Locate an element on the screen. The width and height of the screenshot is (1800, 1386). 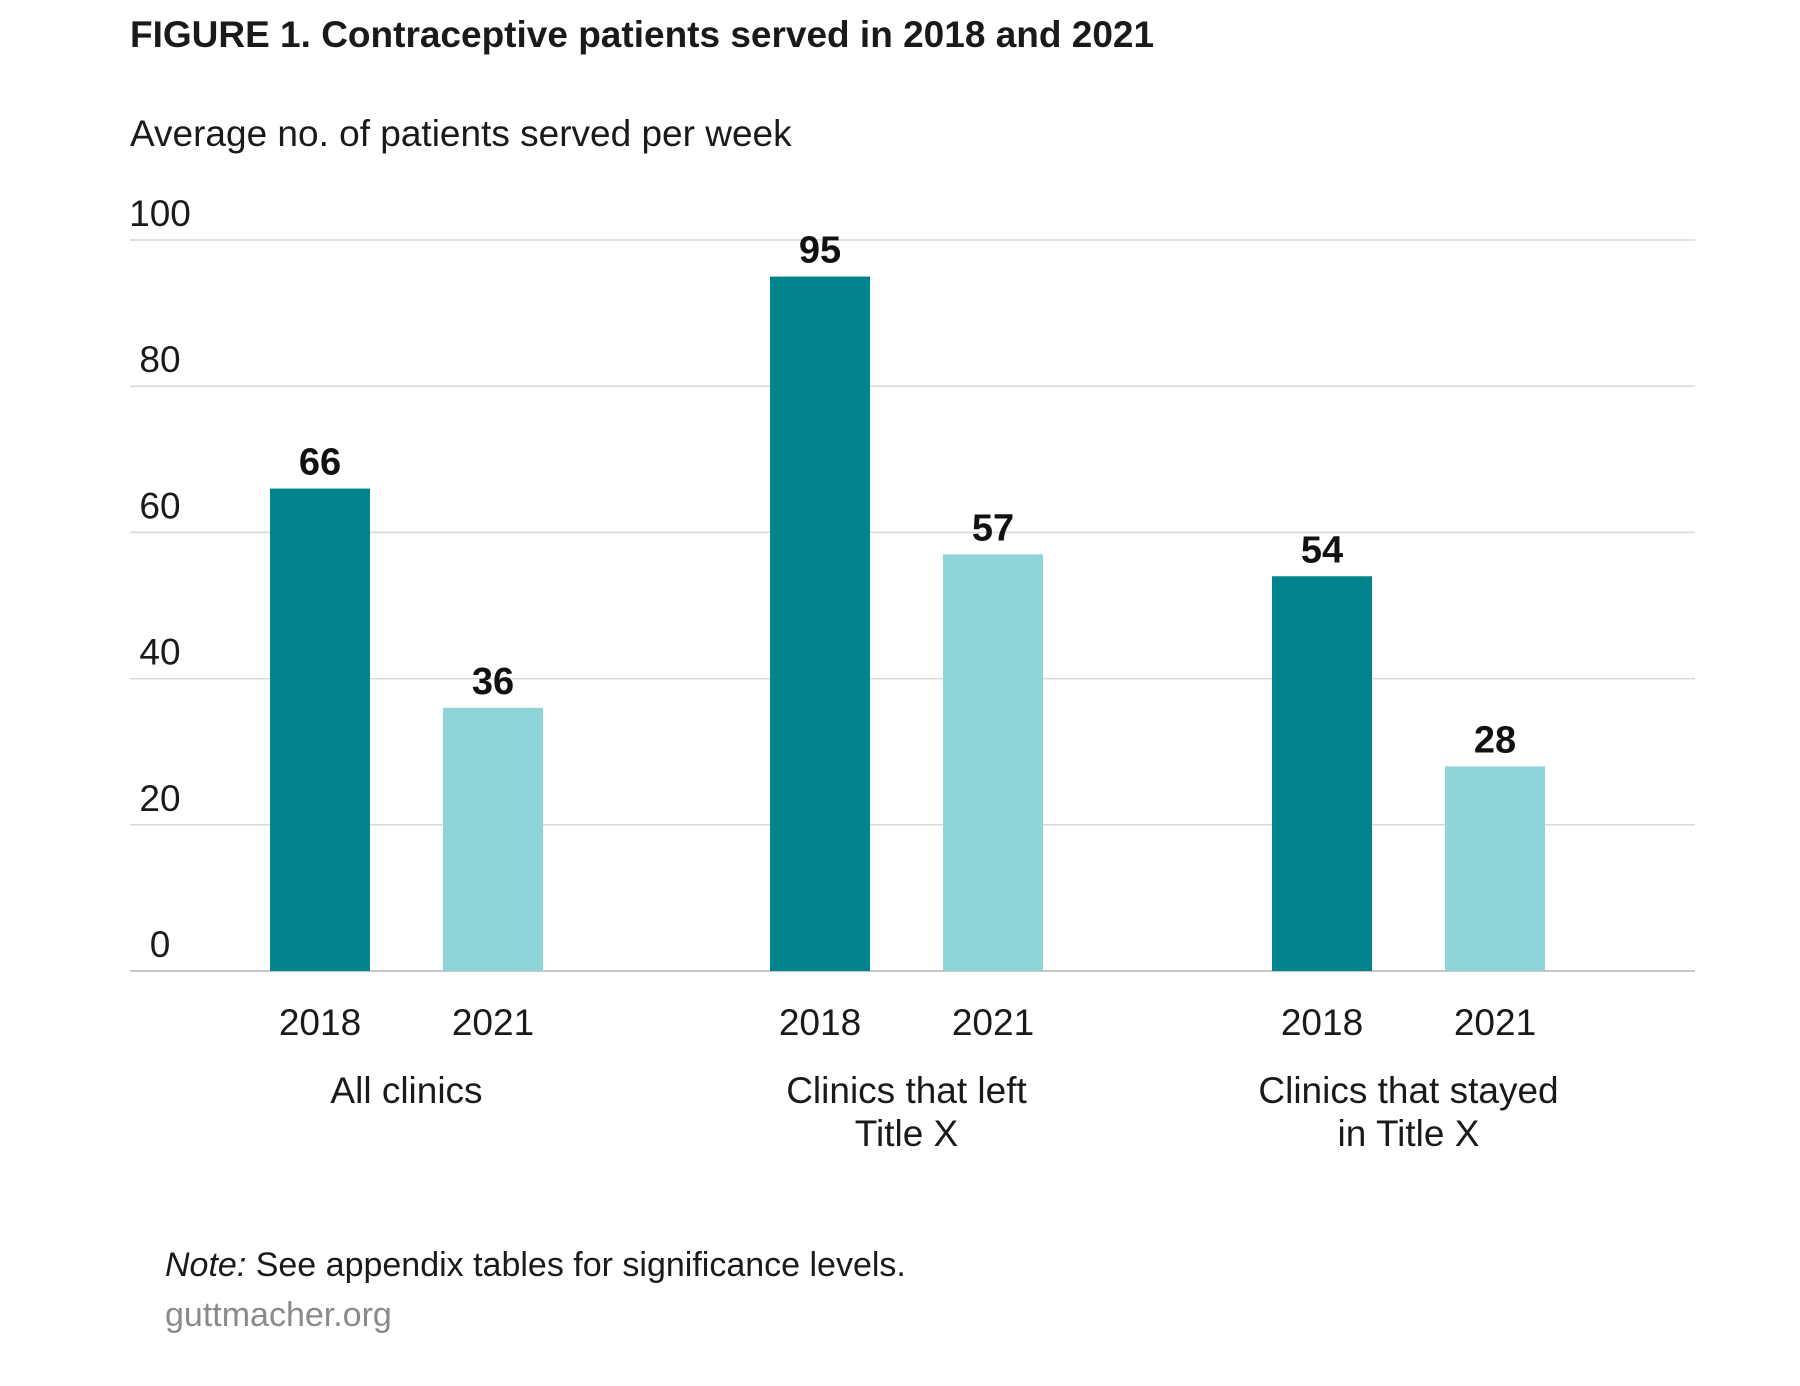
y-tick-label: 20 is located at coordinates (159, 798).